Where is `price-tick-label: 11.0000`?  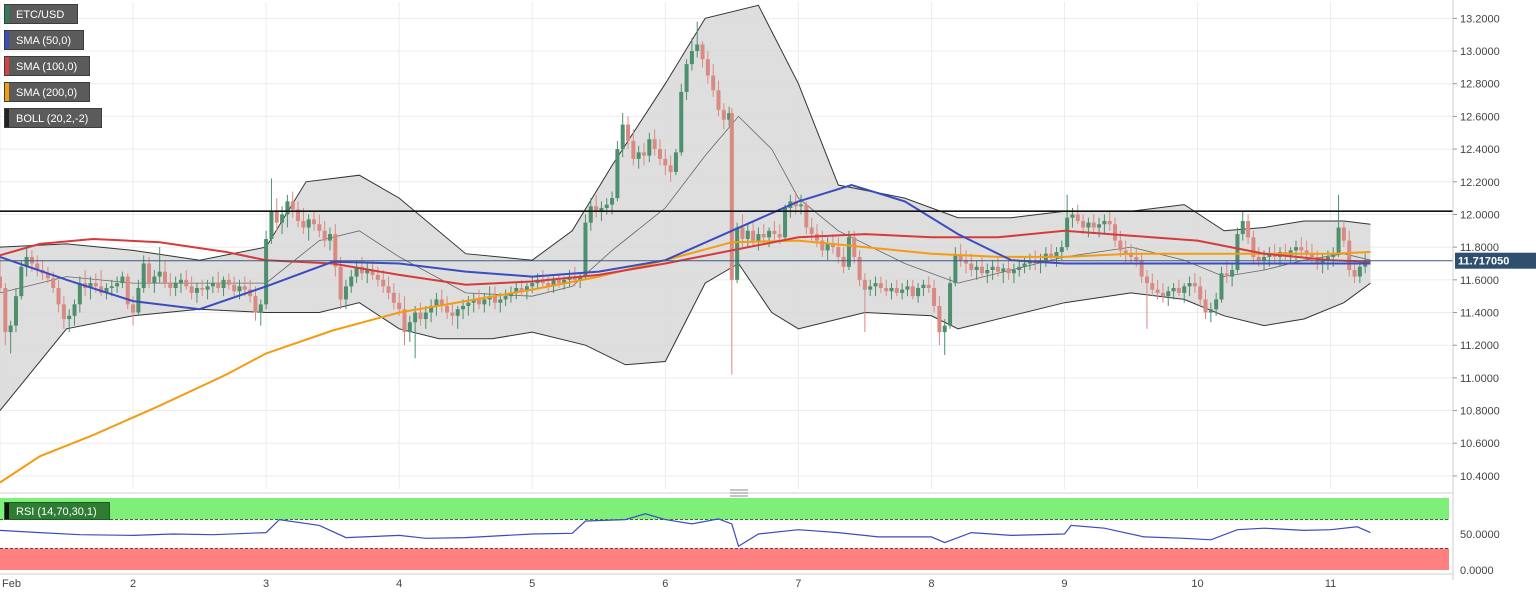 price-tick-label: 11.0000 is located at coordinates (1479, 379).